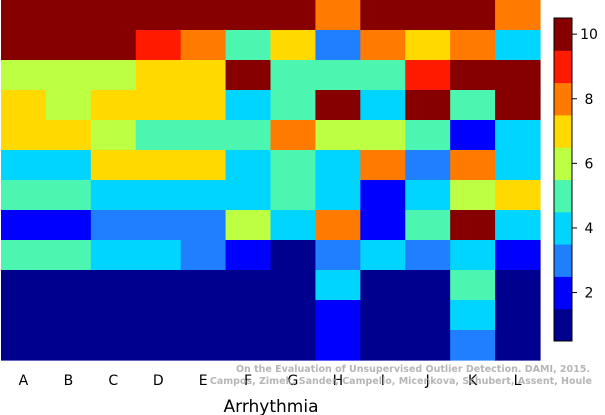  Describe the element at coordinates (113, 381) in the screenshot. I see `x-tick-label-C: C` at that location.